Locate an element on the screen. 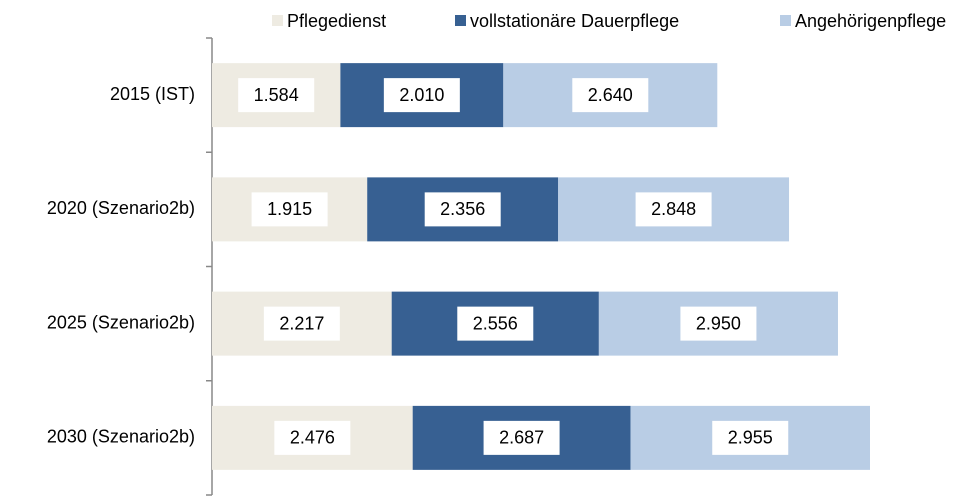 Image resolution: width=978 pixels, height=502 pixels. data-label: 2.640 is located at coordinates (610, 95).